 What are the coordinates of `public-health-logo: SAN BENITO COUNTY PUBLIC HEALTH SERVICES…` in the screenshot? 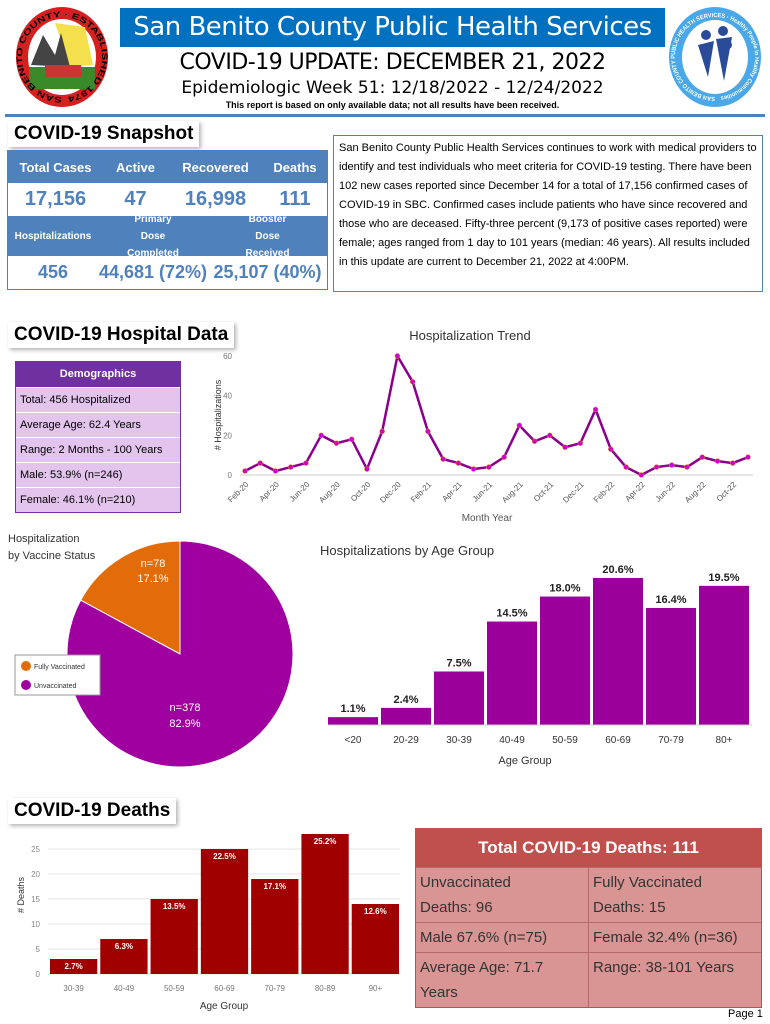 It's located at (715, 57).